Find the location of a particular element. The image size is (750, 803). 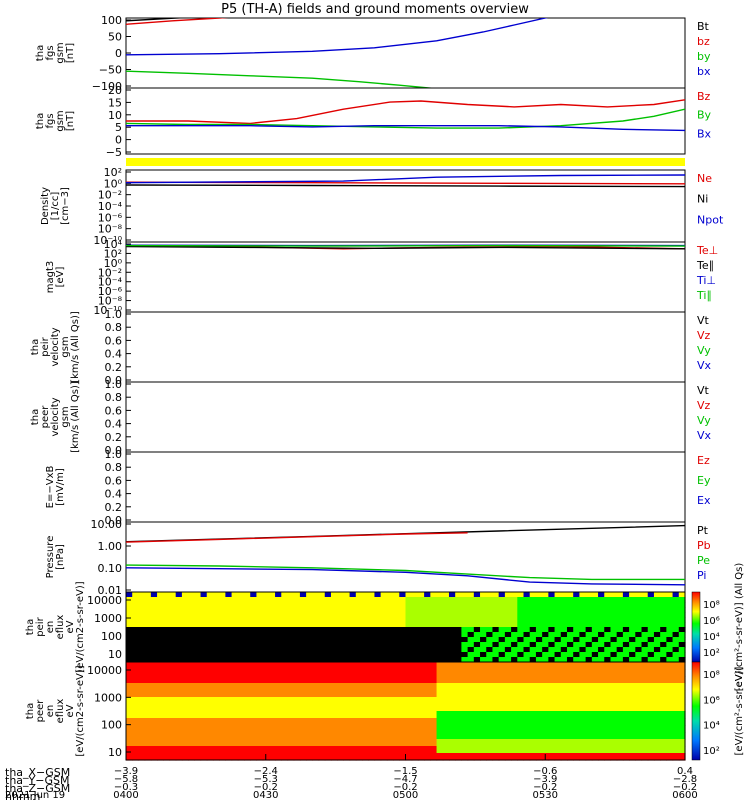

y-tick-label: 20 is located at coordinates (115, 90).